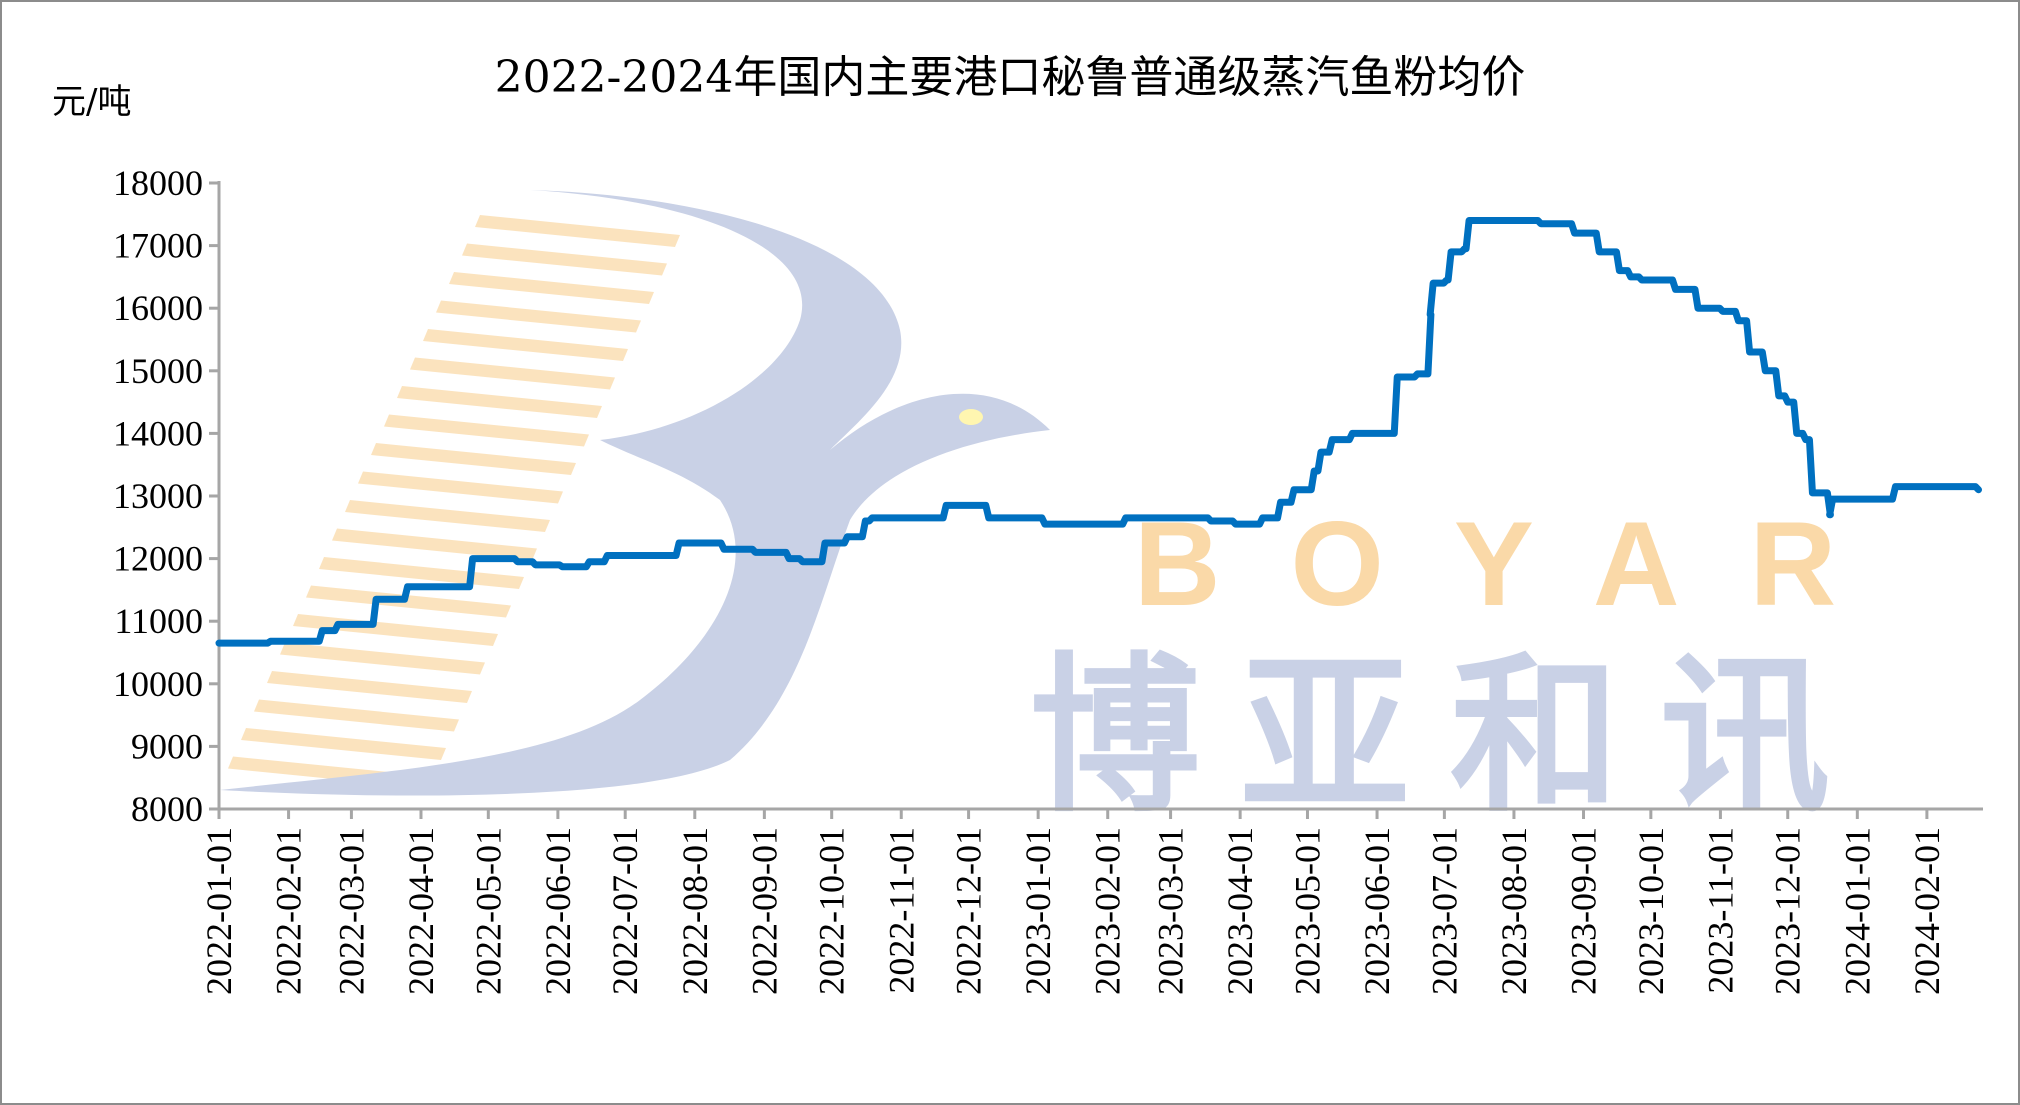 This screenshot has width=2020, height=1105. What do you see at coordinates (1927, 911) in the screenshot?
I see `x-tick-label: 2024-02-01` at bounding box center [1927, 911].